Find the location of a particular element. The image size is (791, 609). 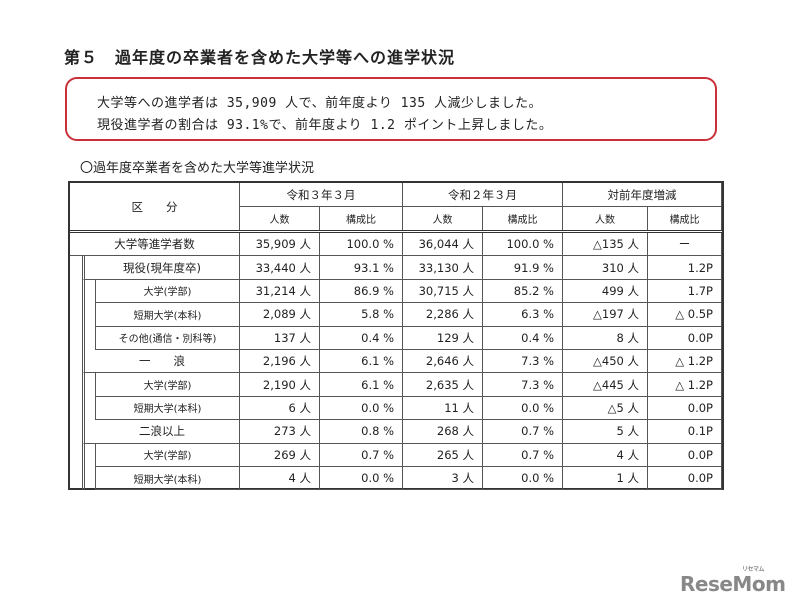

table-cell: 310 人 is located at coordinates (605, 268).